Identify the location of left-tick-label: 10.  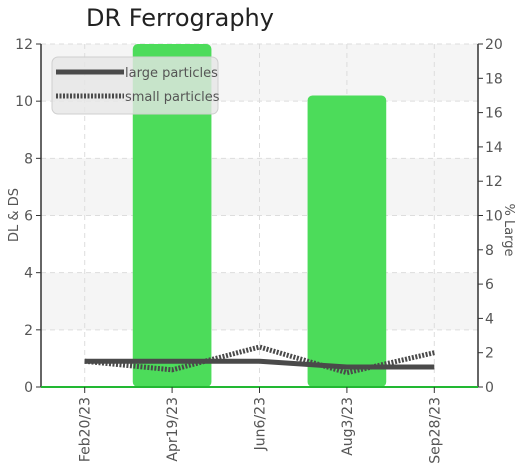
(24, 102).